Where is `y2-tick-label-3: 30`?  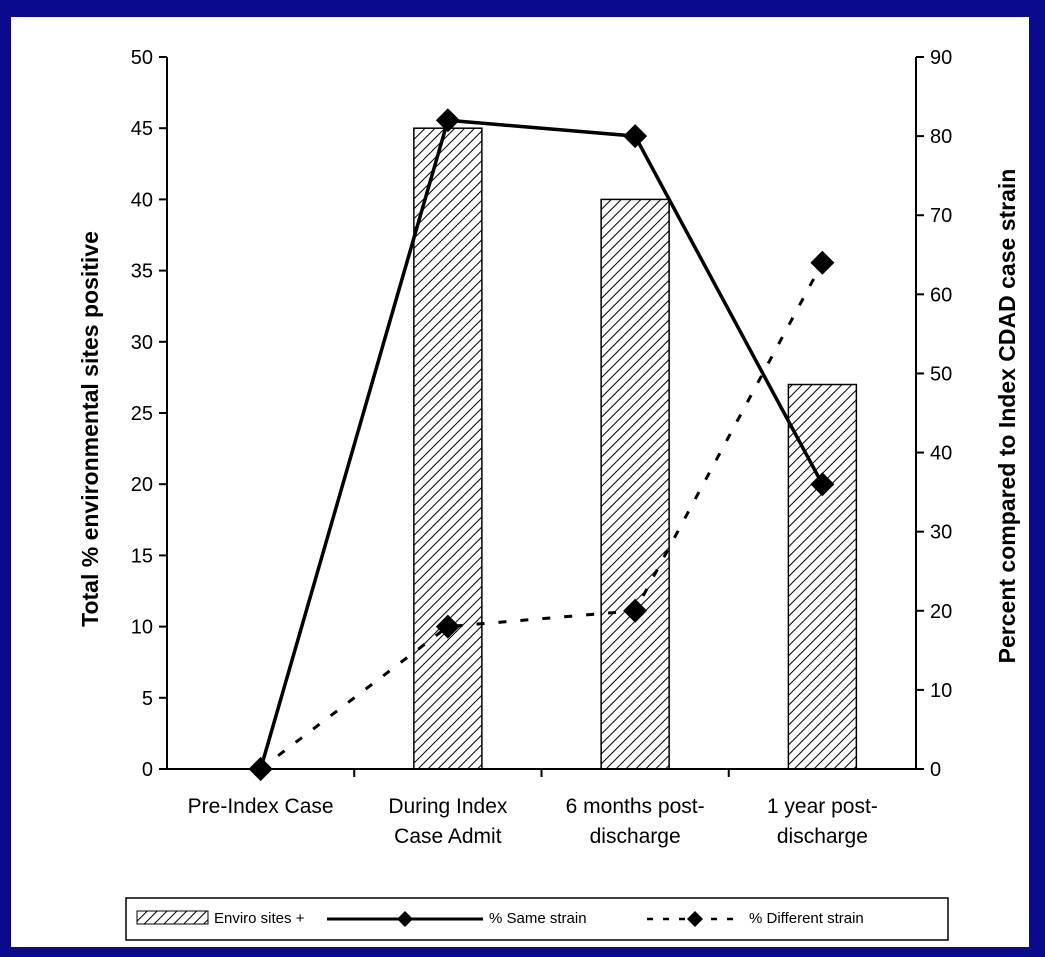 y2-tick-label-3: 30 is located at coordinates (941, 533).